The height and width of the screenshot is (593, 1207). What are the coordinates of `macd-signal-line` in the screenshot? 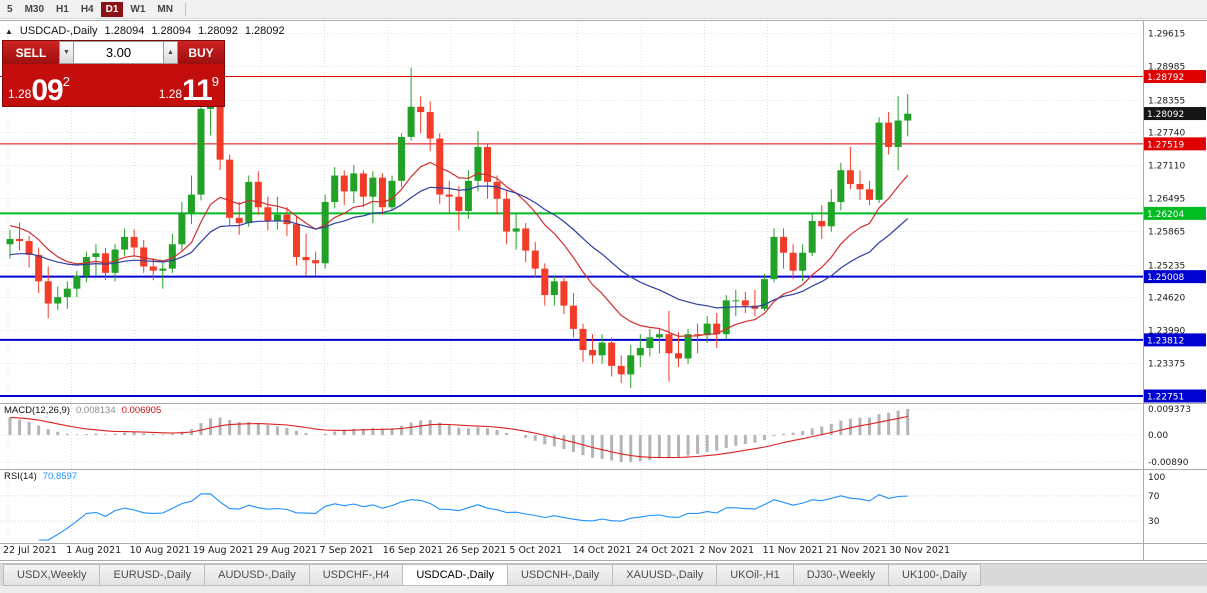 It's located at (458, 437).